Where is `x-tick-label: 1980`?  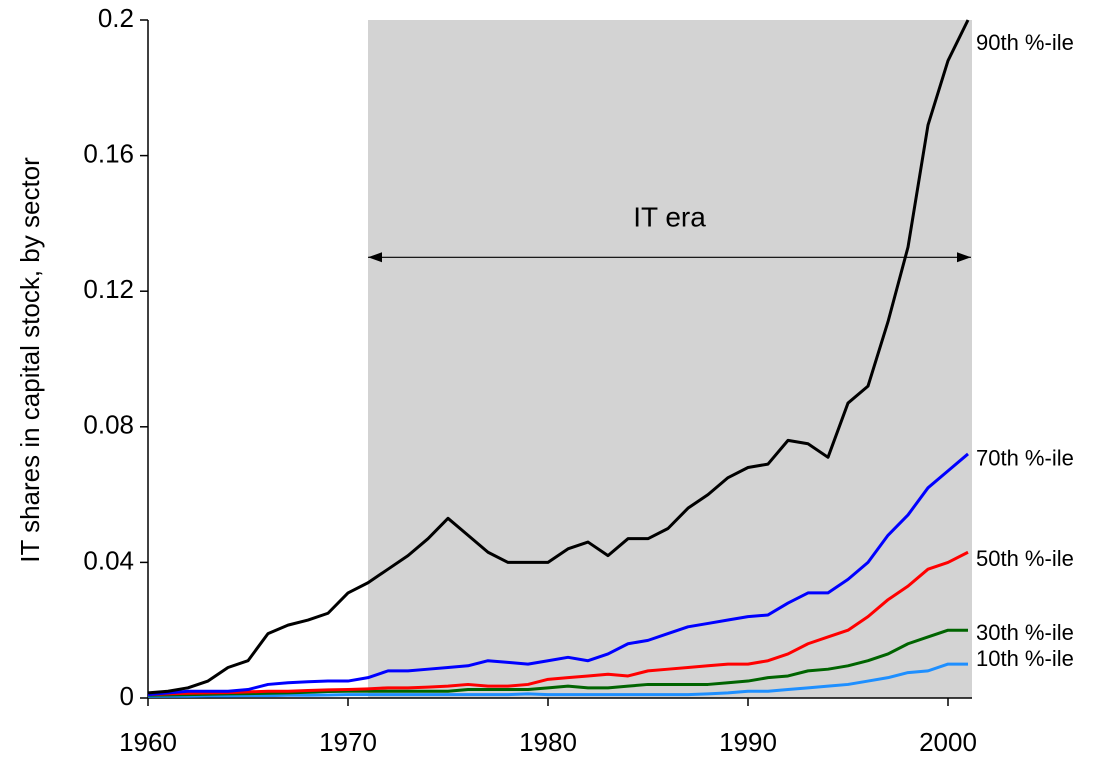
x-tick-label: 1980 is located at coordinates (548, 742).